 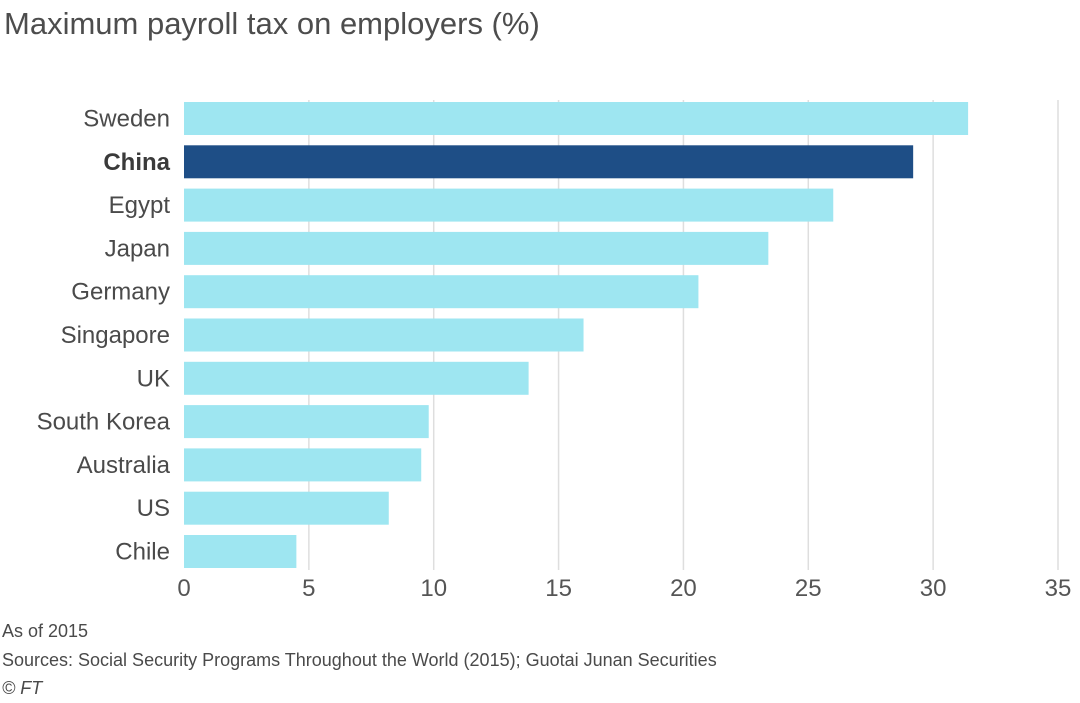 What do you see at coordinates (153, 378) in the screenshot?
I see `category-label: UK` at bounding box center [153, 378].